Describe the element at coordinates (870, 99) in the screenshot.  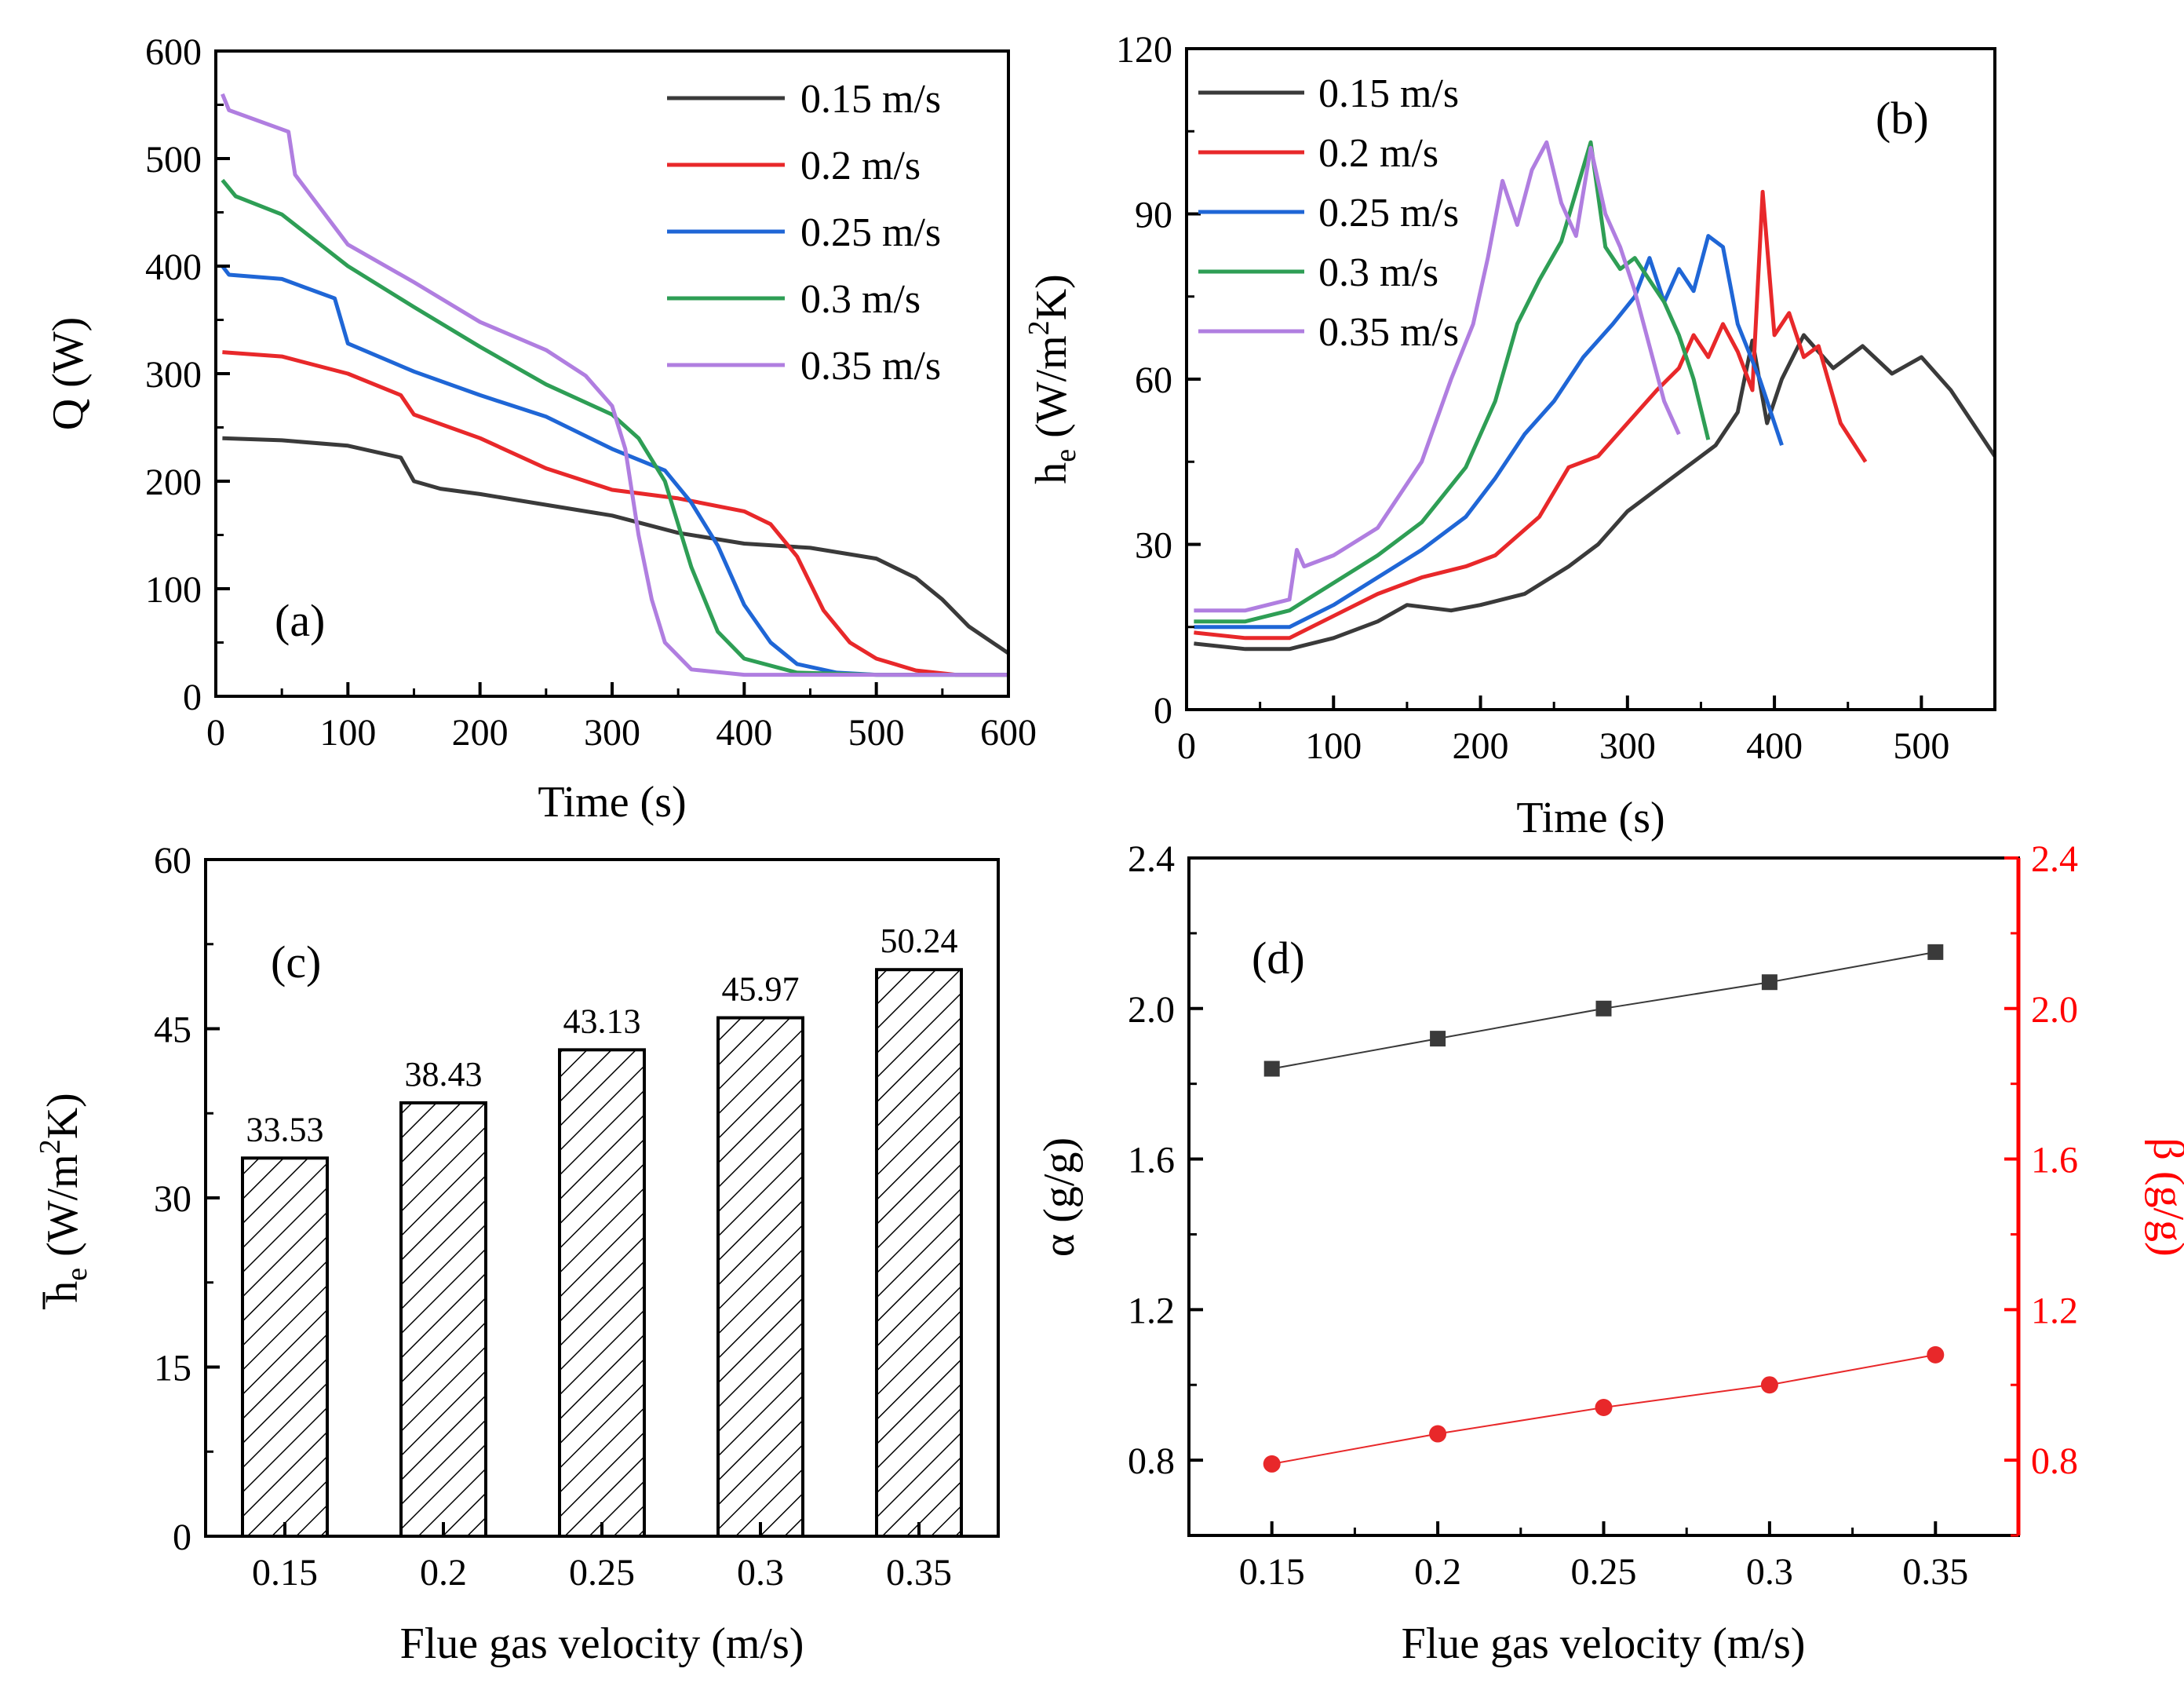
I see `panel-a-legend-label: 0.15 m/s` at that location.